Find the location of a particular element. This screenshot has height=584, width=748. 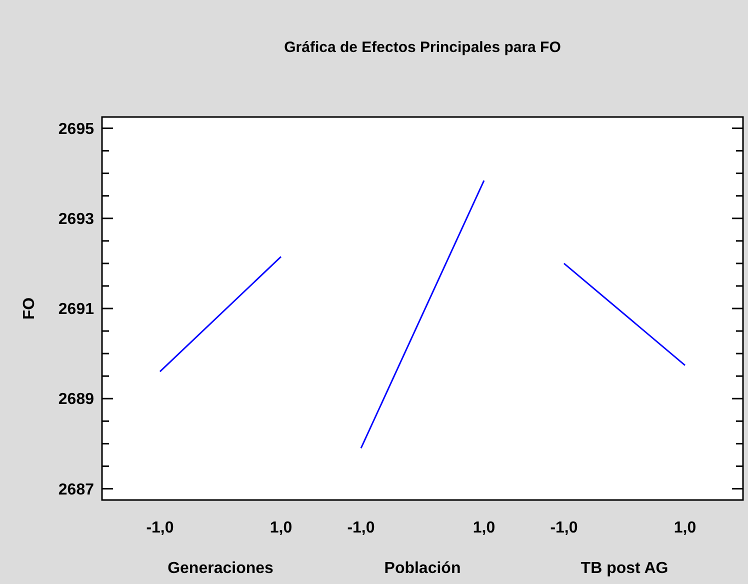

y-tick-label: 2689 is located at coordinates (76, 399).